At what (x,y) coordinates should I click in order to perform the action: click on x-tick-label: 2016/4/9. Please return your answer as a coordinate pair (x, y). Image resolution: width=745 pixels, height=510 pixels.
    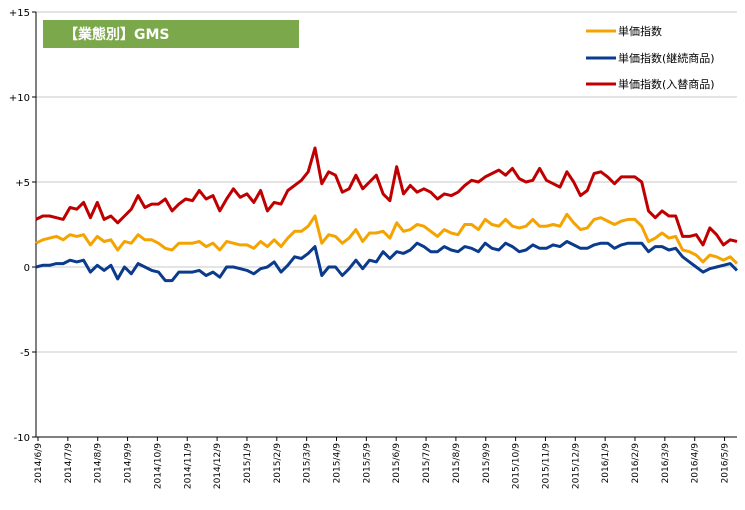
    Looking at the image, I should click on (696, 463).